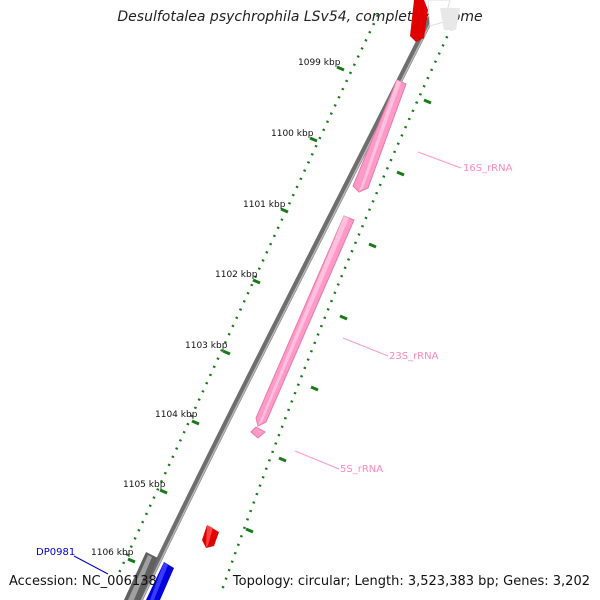  I want to click on leader-23S-rRNA, so click(365, 347).